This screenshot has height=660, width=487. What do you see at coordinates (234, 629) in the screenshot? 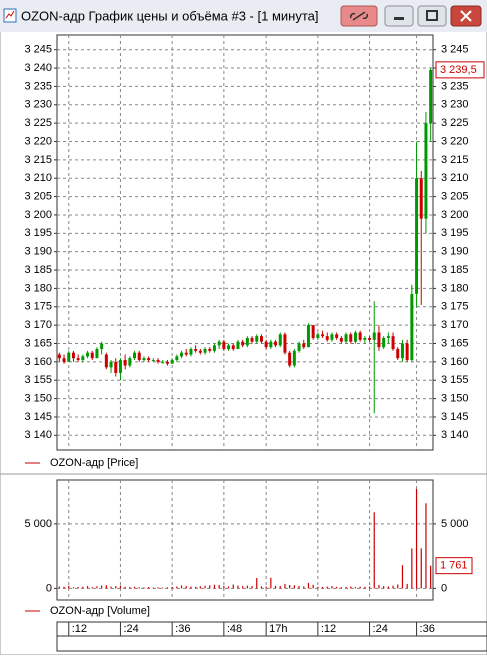
I see `x-tick-label: :48` at bounding box center [234, 629].